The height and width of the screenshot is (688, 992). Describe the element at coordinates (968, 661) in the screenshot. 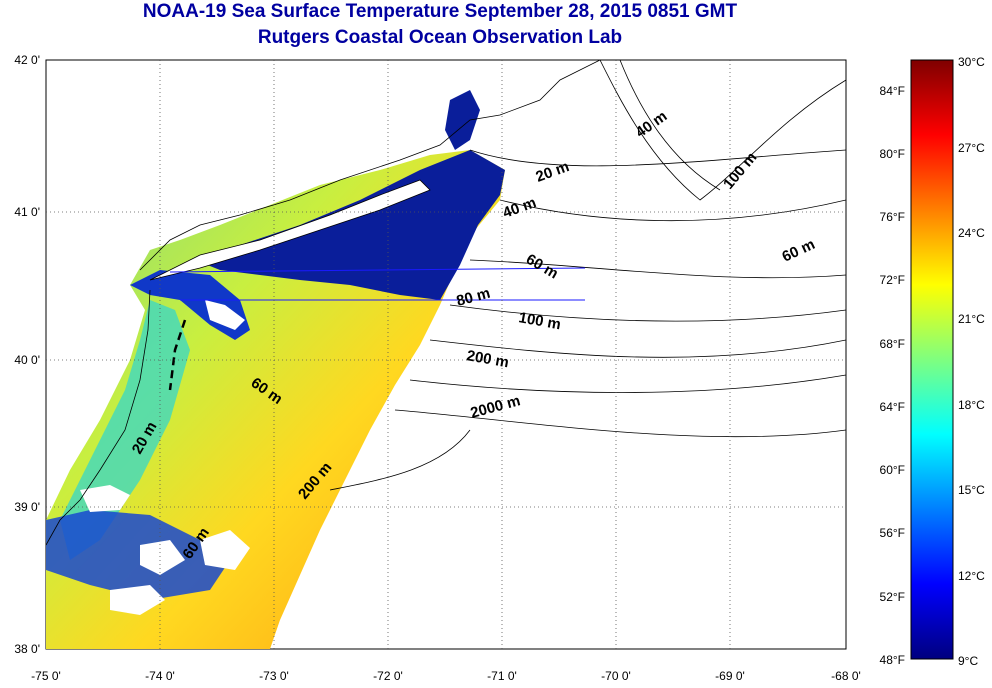

I see `celsius-label: 9°C` at that location.